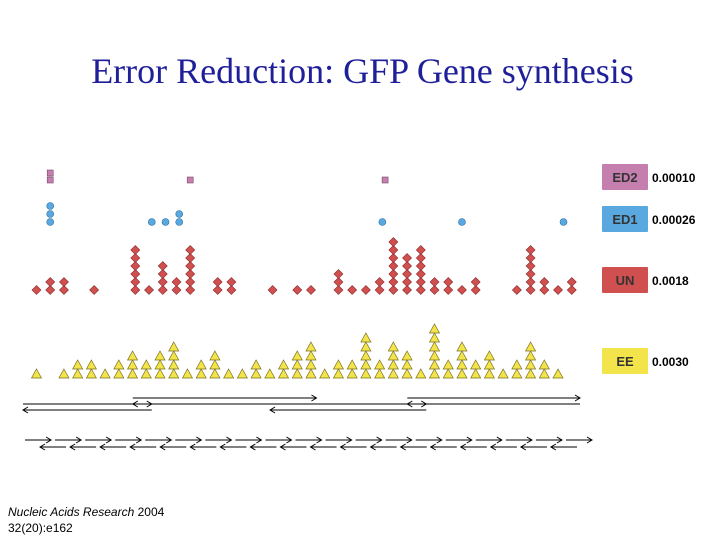  Describe the element at coordinates (307, 422) in the screenshot. I see `assembly-diagram` at that location.